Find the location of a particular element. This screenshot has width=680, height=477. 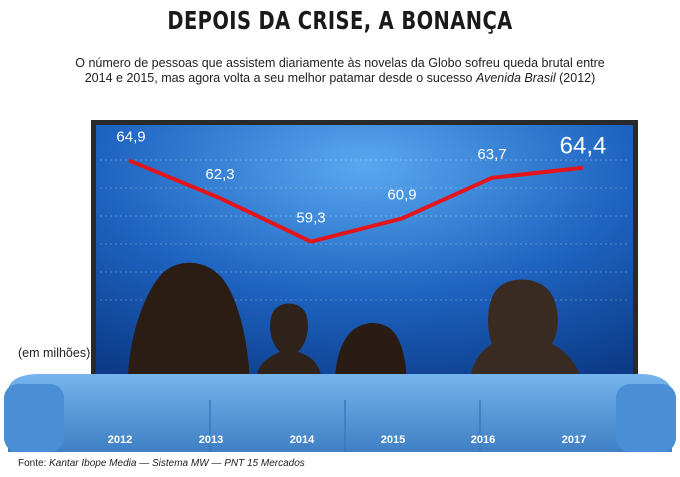

unit-label: (em milhões) is located at coordinates (54, 353).